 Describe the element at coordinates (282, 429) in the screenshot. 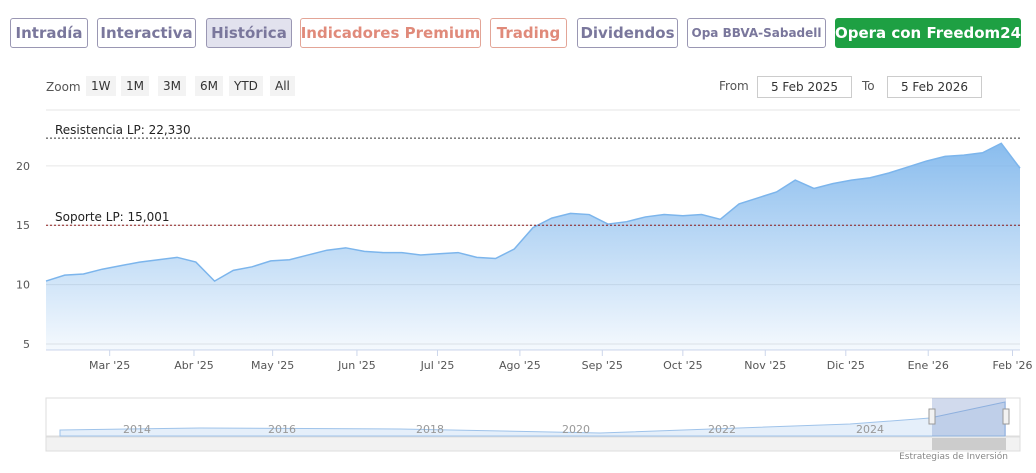

I see `navigator-label: 2016` at that location.